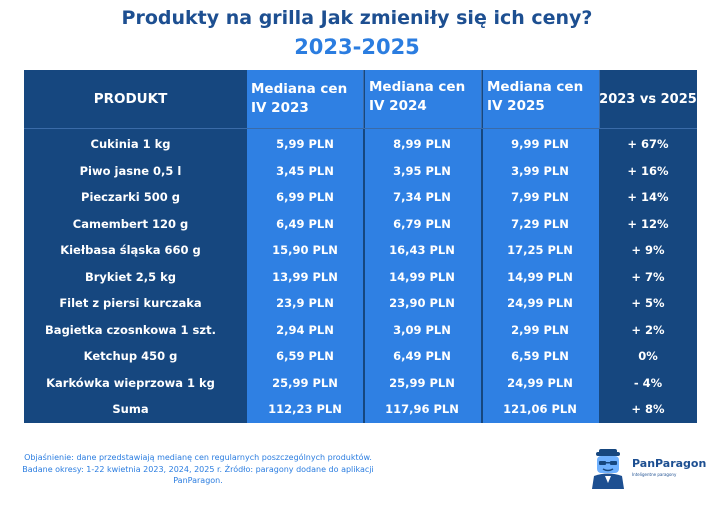 The width and height of the screenshot is (714, 510). I want to click on price-2023: 6,99 PLN, so click(305, 197).